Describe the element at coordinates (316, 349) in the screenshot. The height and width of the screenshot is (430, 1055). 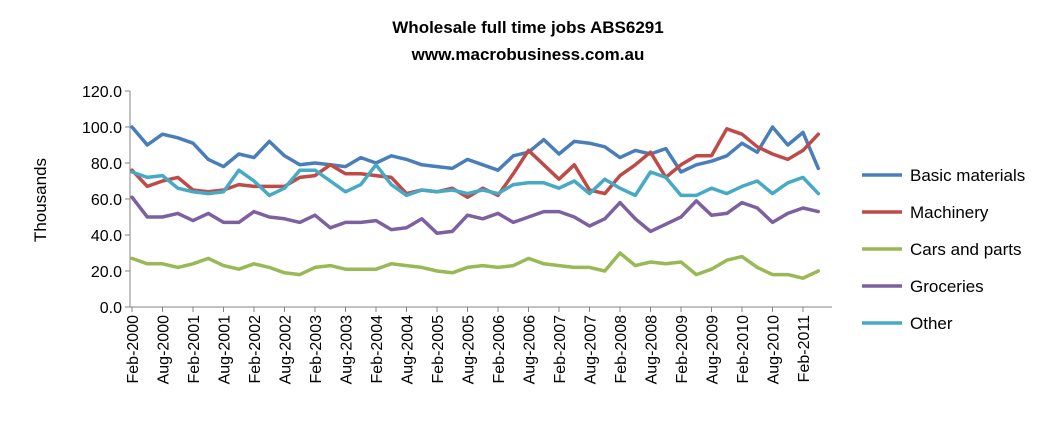
I see `x-tick-label: Feb-2003` at that location.